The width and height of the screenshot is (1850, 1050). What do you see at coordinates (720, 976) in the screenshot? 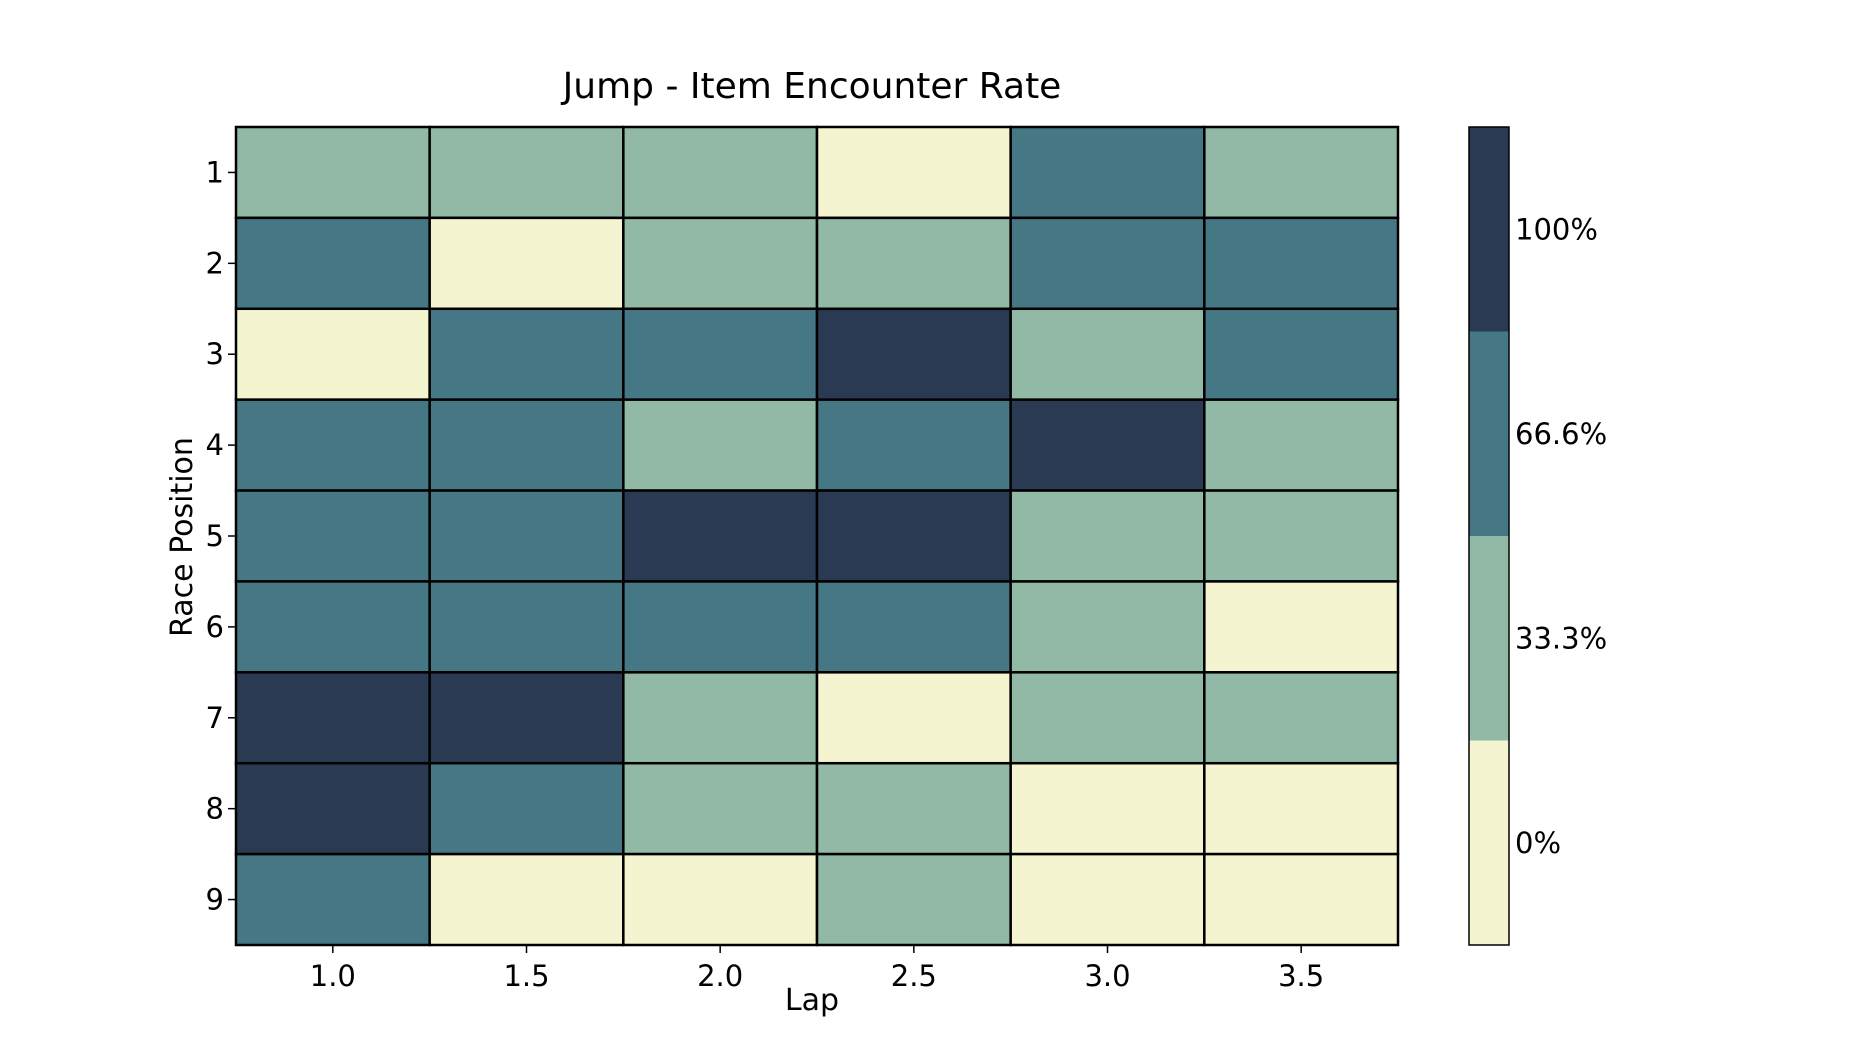
I see `x-tick-label: 2.0` at bounding box center [720, 976].